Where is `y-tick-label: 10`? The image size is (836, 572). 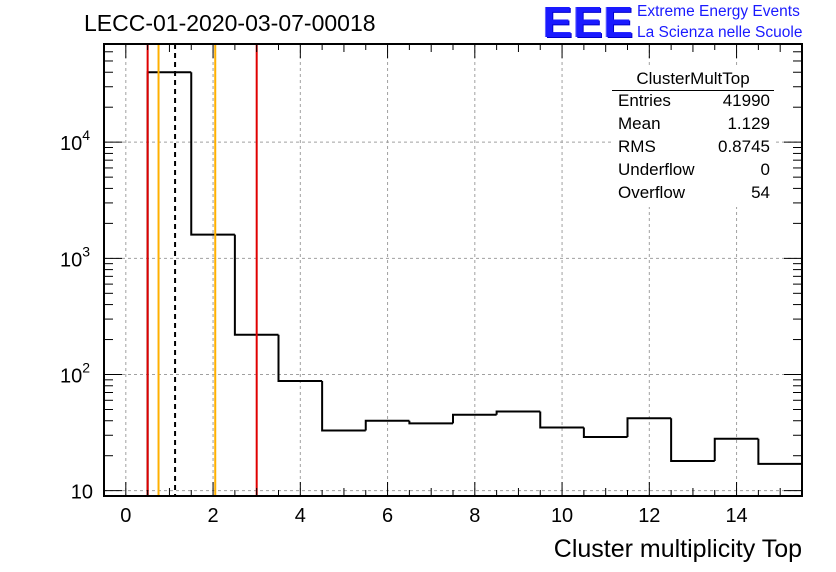 y-tick-label: 10 is located at coordinates (82, 493).